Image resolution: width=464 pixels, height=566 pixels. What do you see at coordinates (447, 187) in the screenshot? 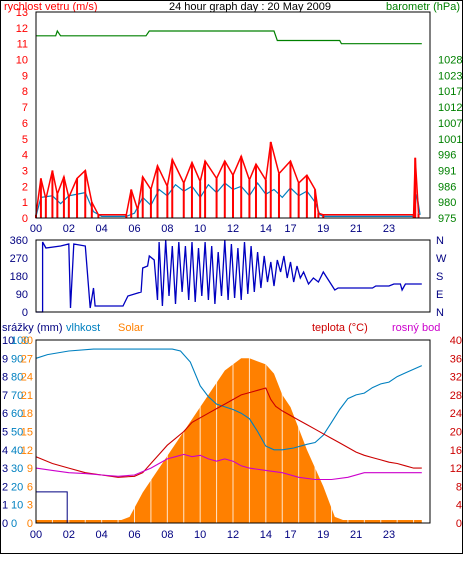
I see `pressure-tick-label: 986` at bounding box center [447, 187].